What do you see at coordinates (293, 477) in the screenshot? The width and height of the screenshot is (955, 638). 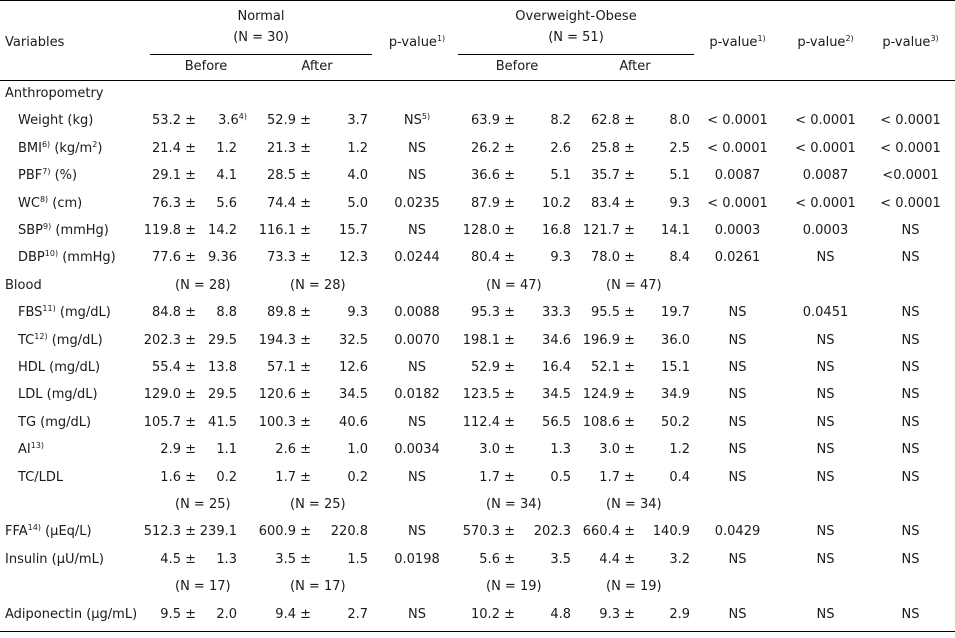 I see `normal-after-mean: 1.7 ±` at bounding box center [293, 477].